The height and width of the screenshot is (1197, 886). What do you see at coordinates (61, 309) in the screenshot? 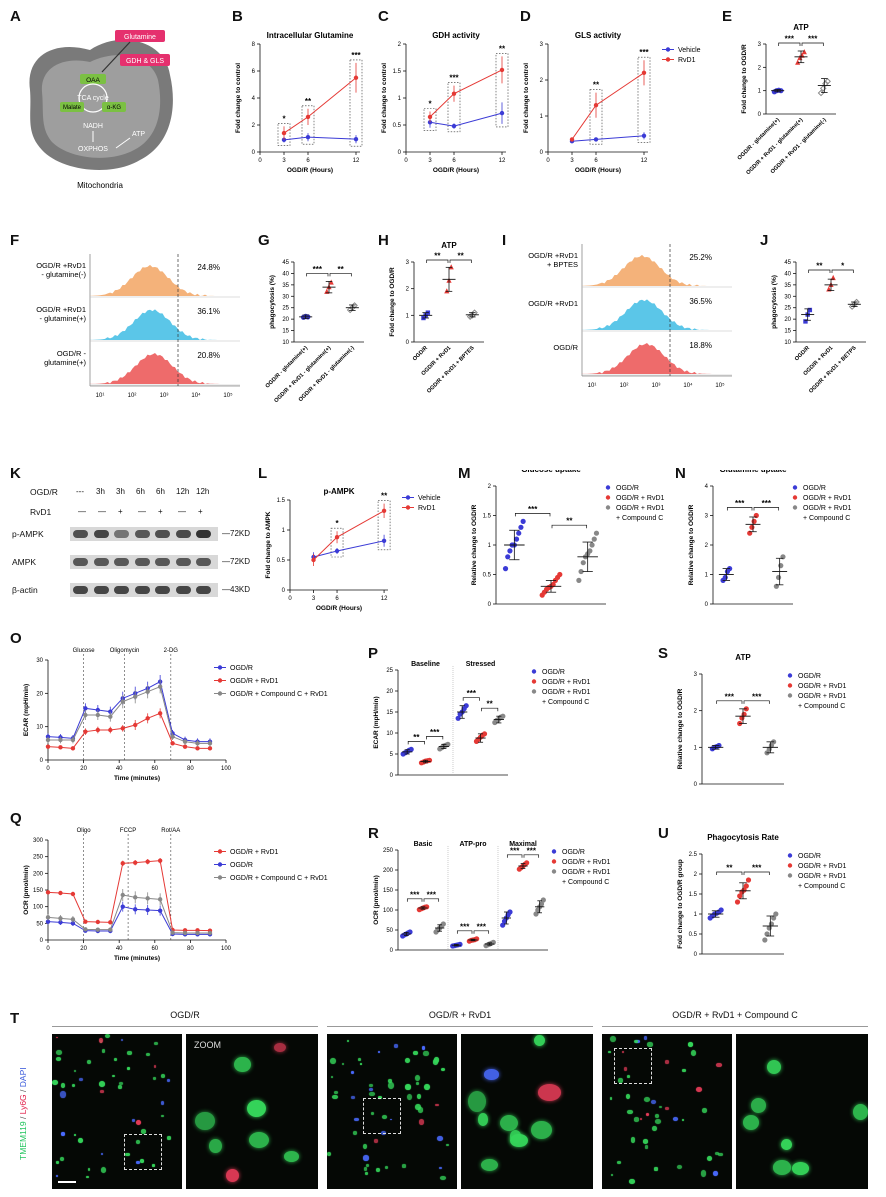
I see `histogram-row-label: OGD/R +RvD1` at bounding box center [61, 309].